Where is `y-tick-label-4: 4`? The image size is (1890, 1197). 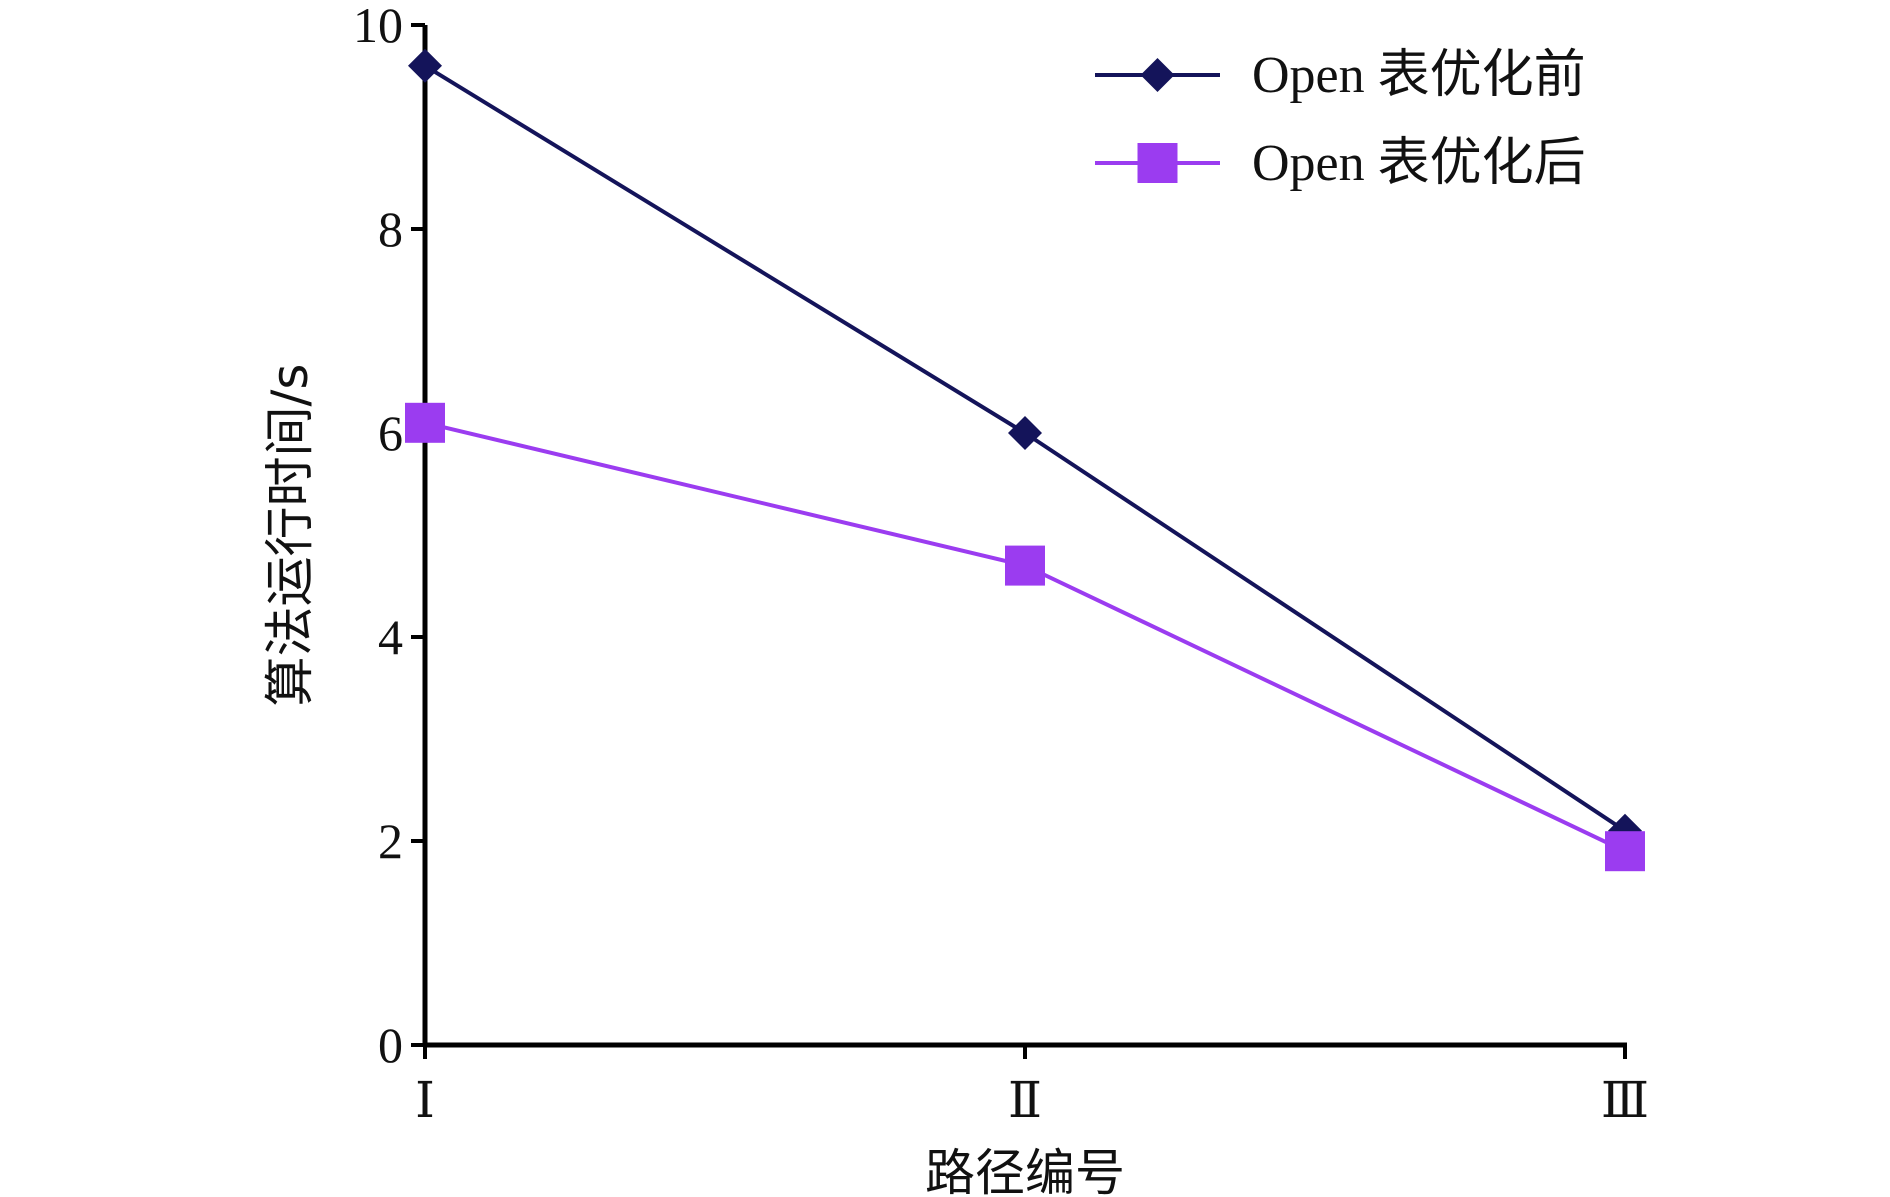 y-tick-label-4: 4 is located at coordinates (390, 637).